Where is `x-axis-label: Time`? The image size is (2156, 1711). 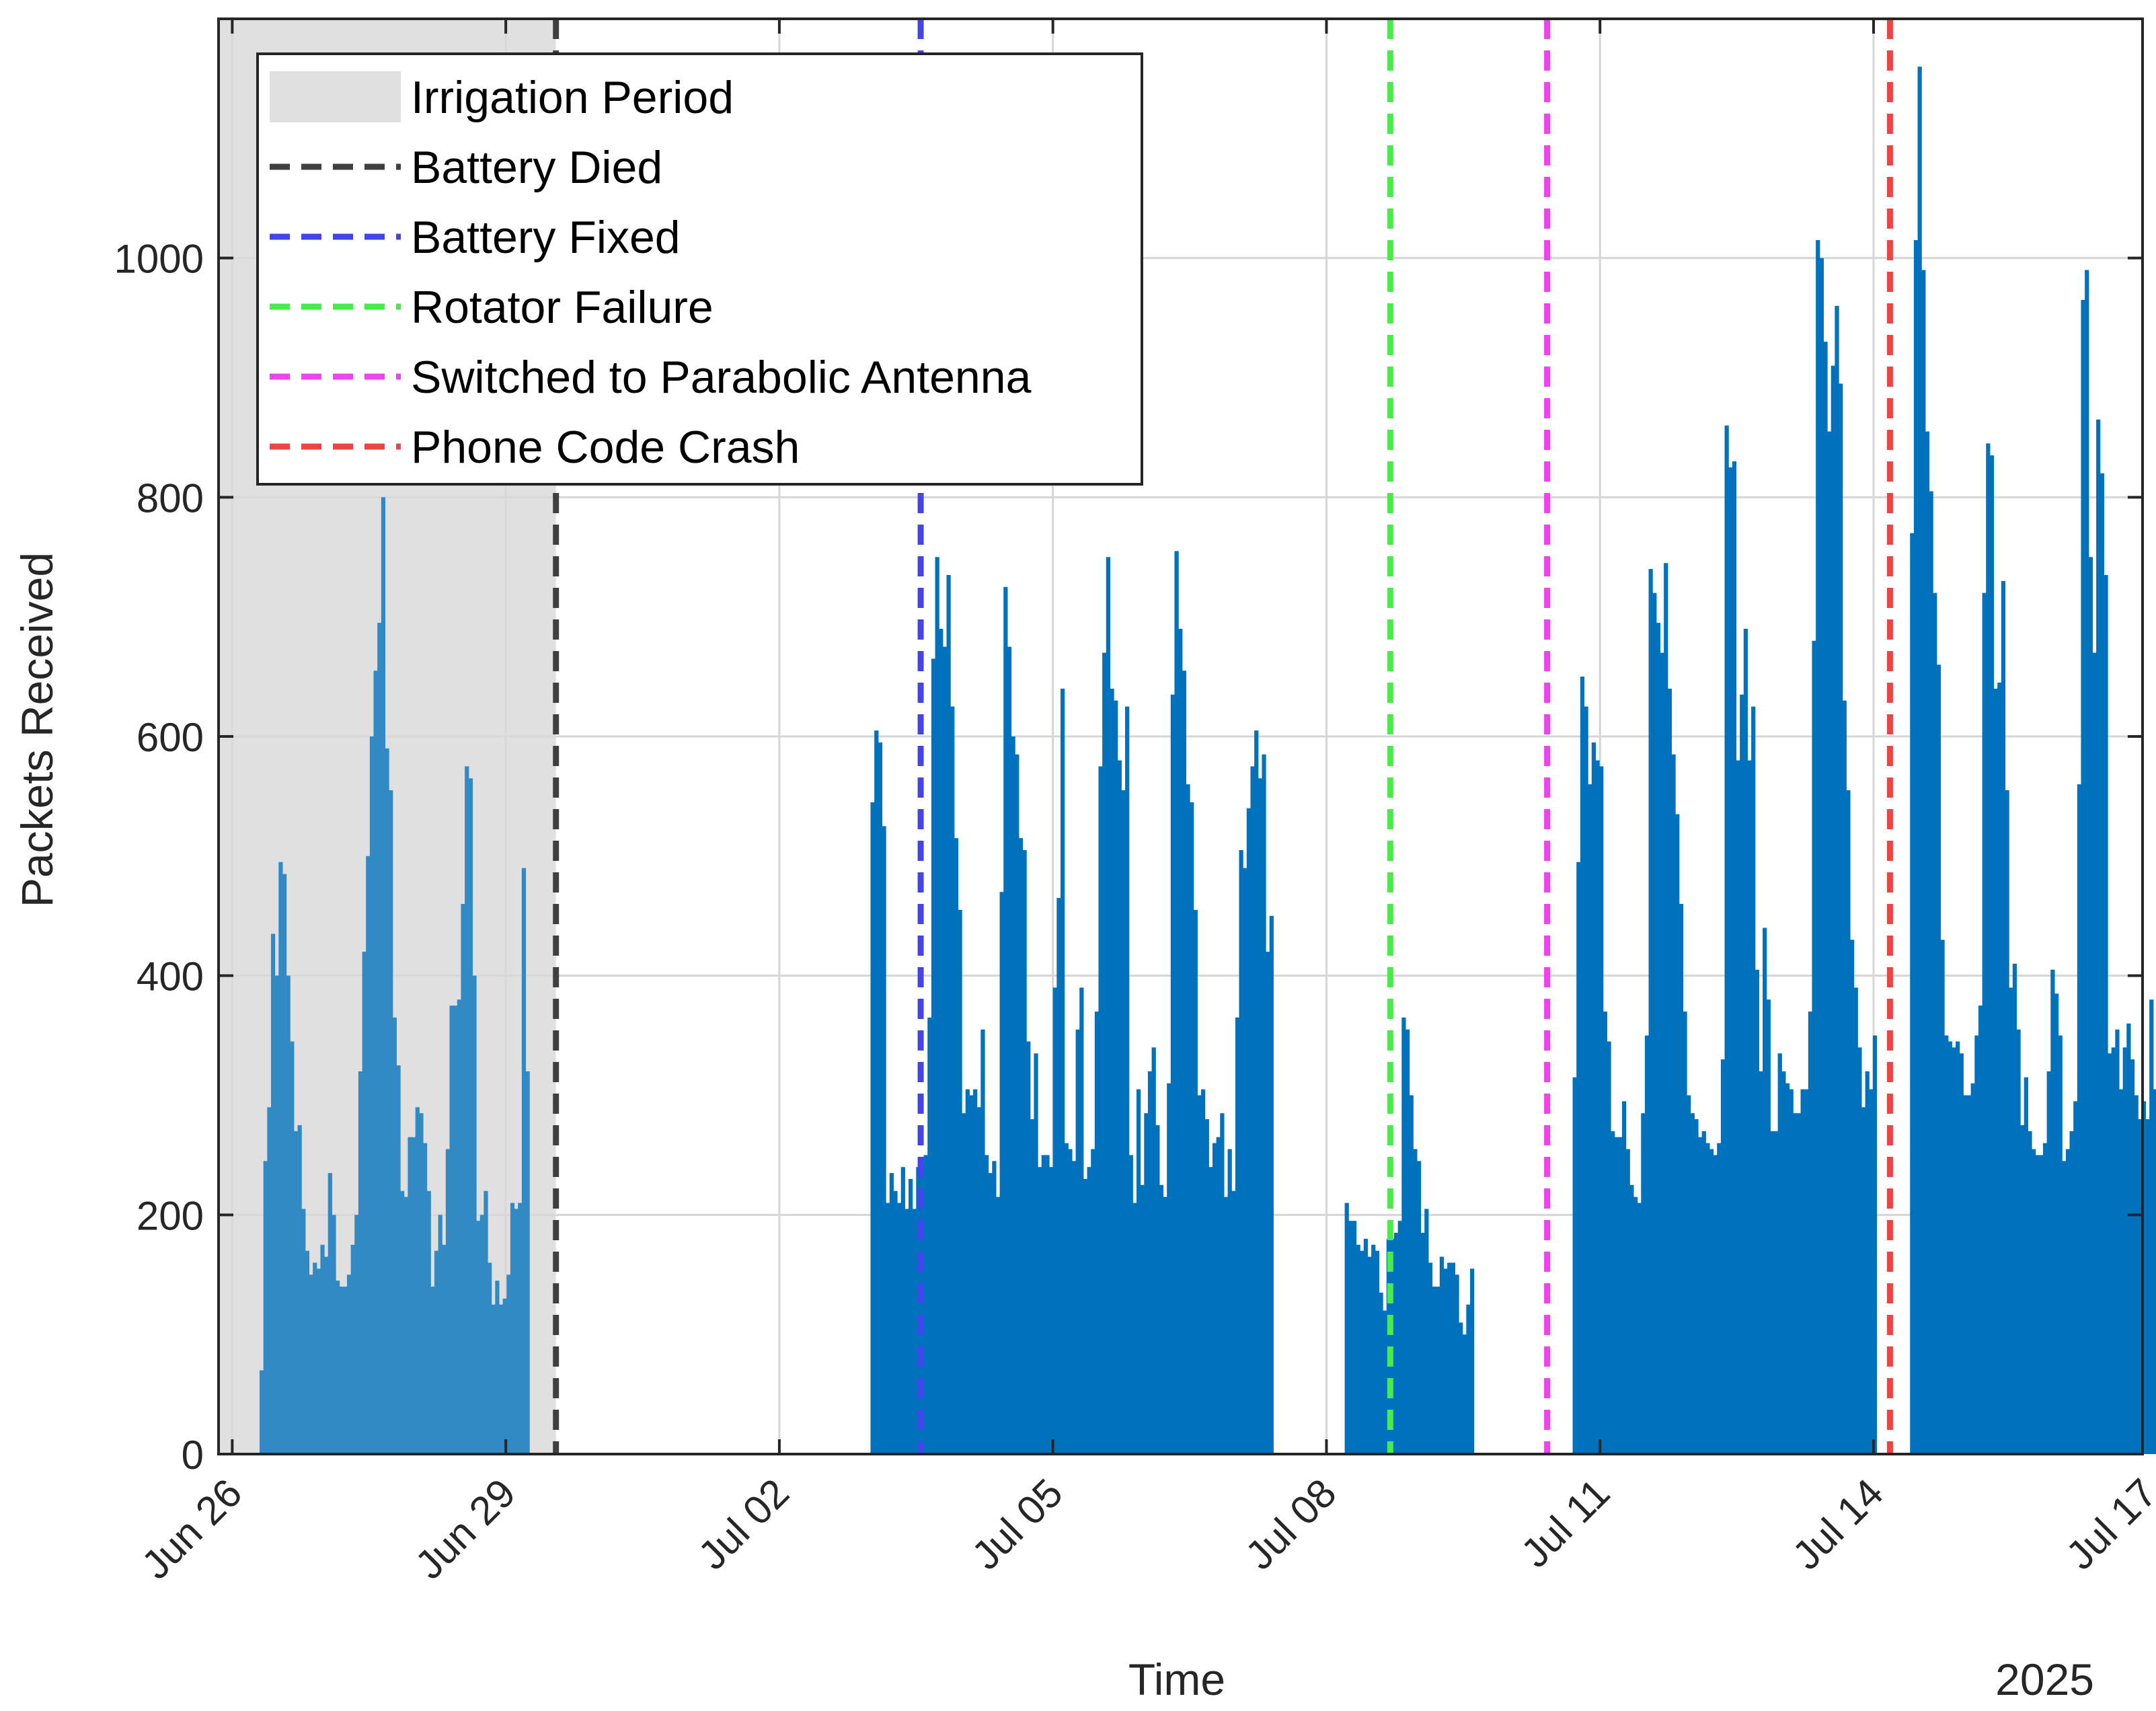
x-axis-label: Time is located at coordinates (1177, 1679).